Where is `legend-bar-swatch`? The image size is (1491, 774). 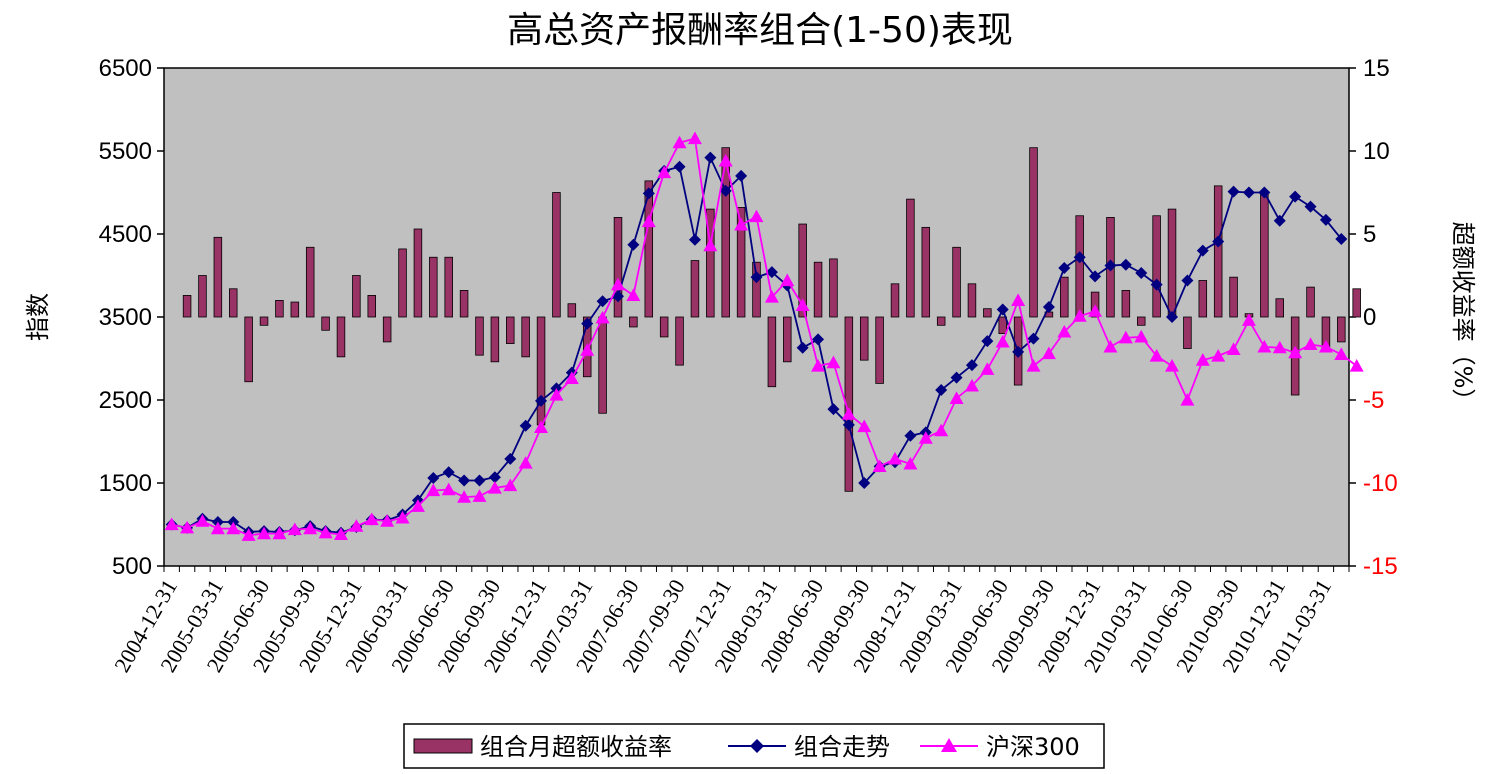 legend-bar-swatch is located at coordinates (443, 746).